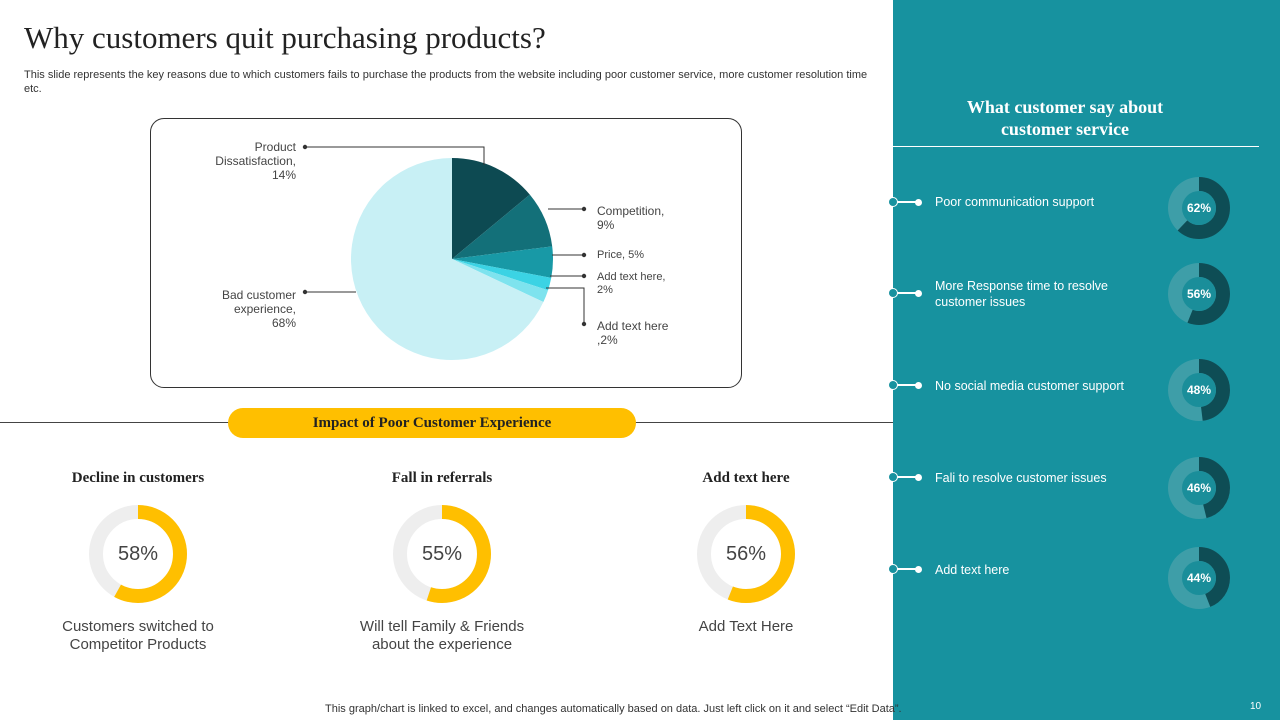  What do you see at coordinates (442, 478) in the screenshot?
I see `stat-title: Fall in referrals` at bounding box center [442, 478].